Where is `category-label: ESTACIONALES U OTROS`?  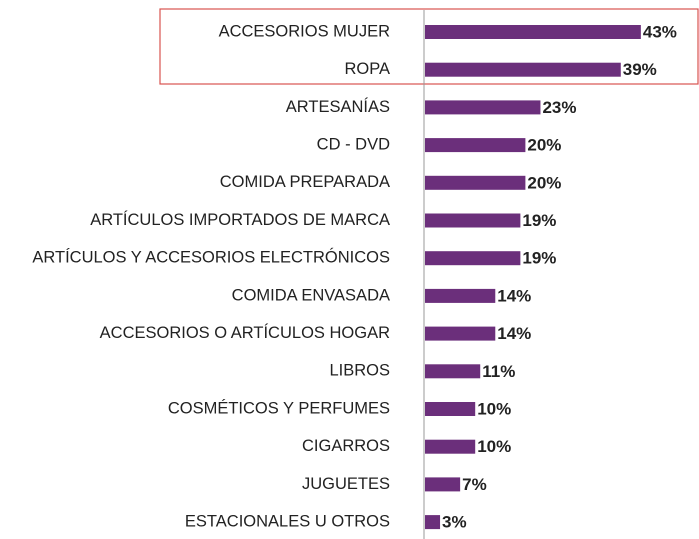
category-label: ESTACIONALES U OTROS is located at coordinates (287, 521).